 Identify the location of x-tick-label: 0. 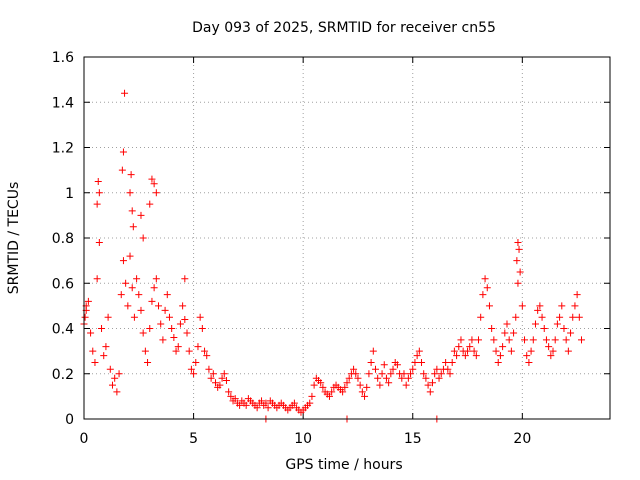
(84, 439).